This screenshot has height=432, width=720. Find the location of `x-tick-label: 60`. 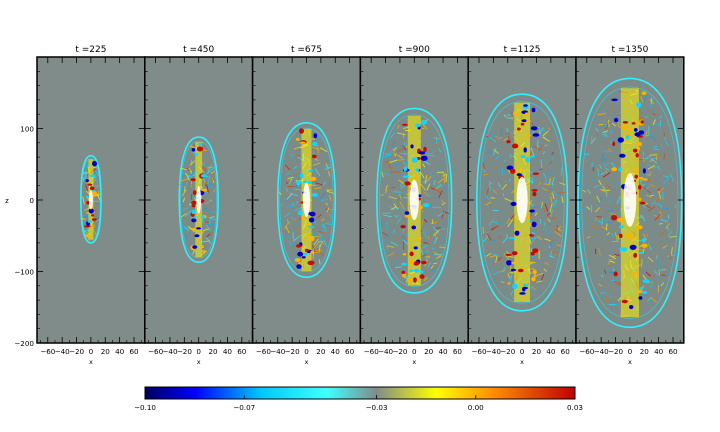

x-tick-label: 60 is located at coordinates (350, 351).